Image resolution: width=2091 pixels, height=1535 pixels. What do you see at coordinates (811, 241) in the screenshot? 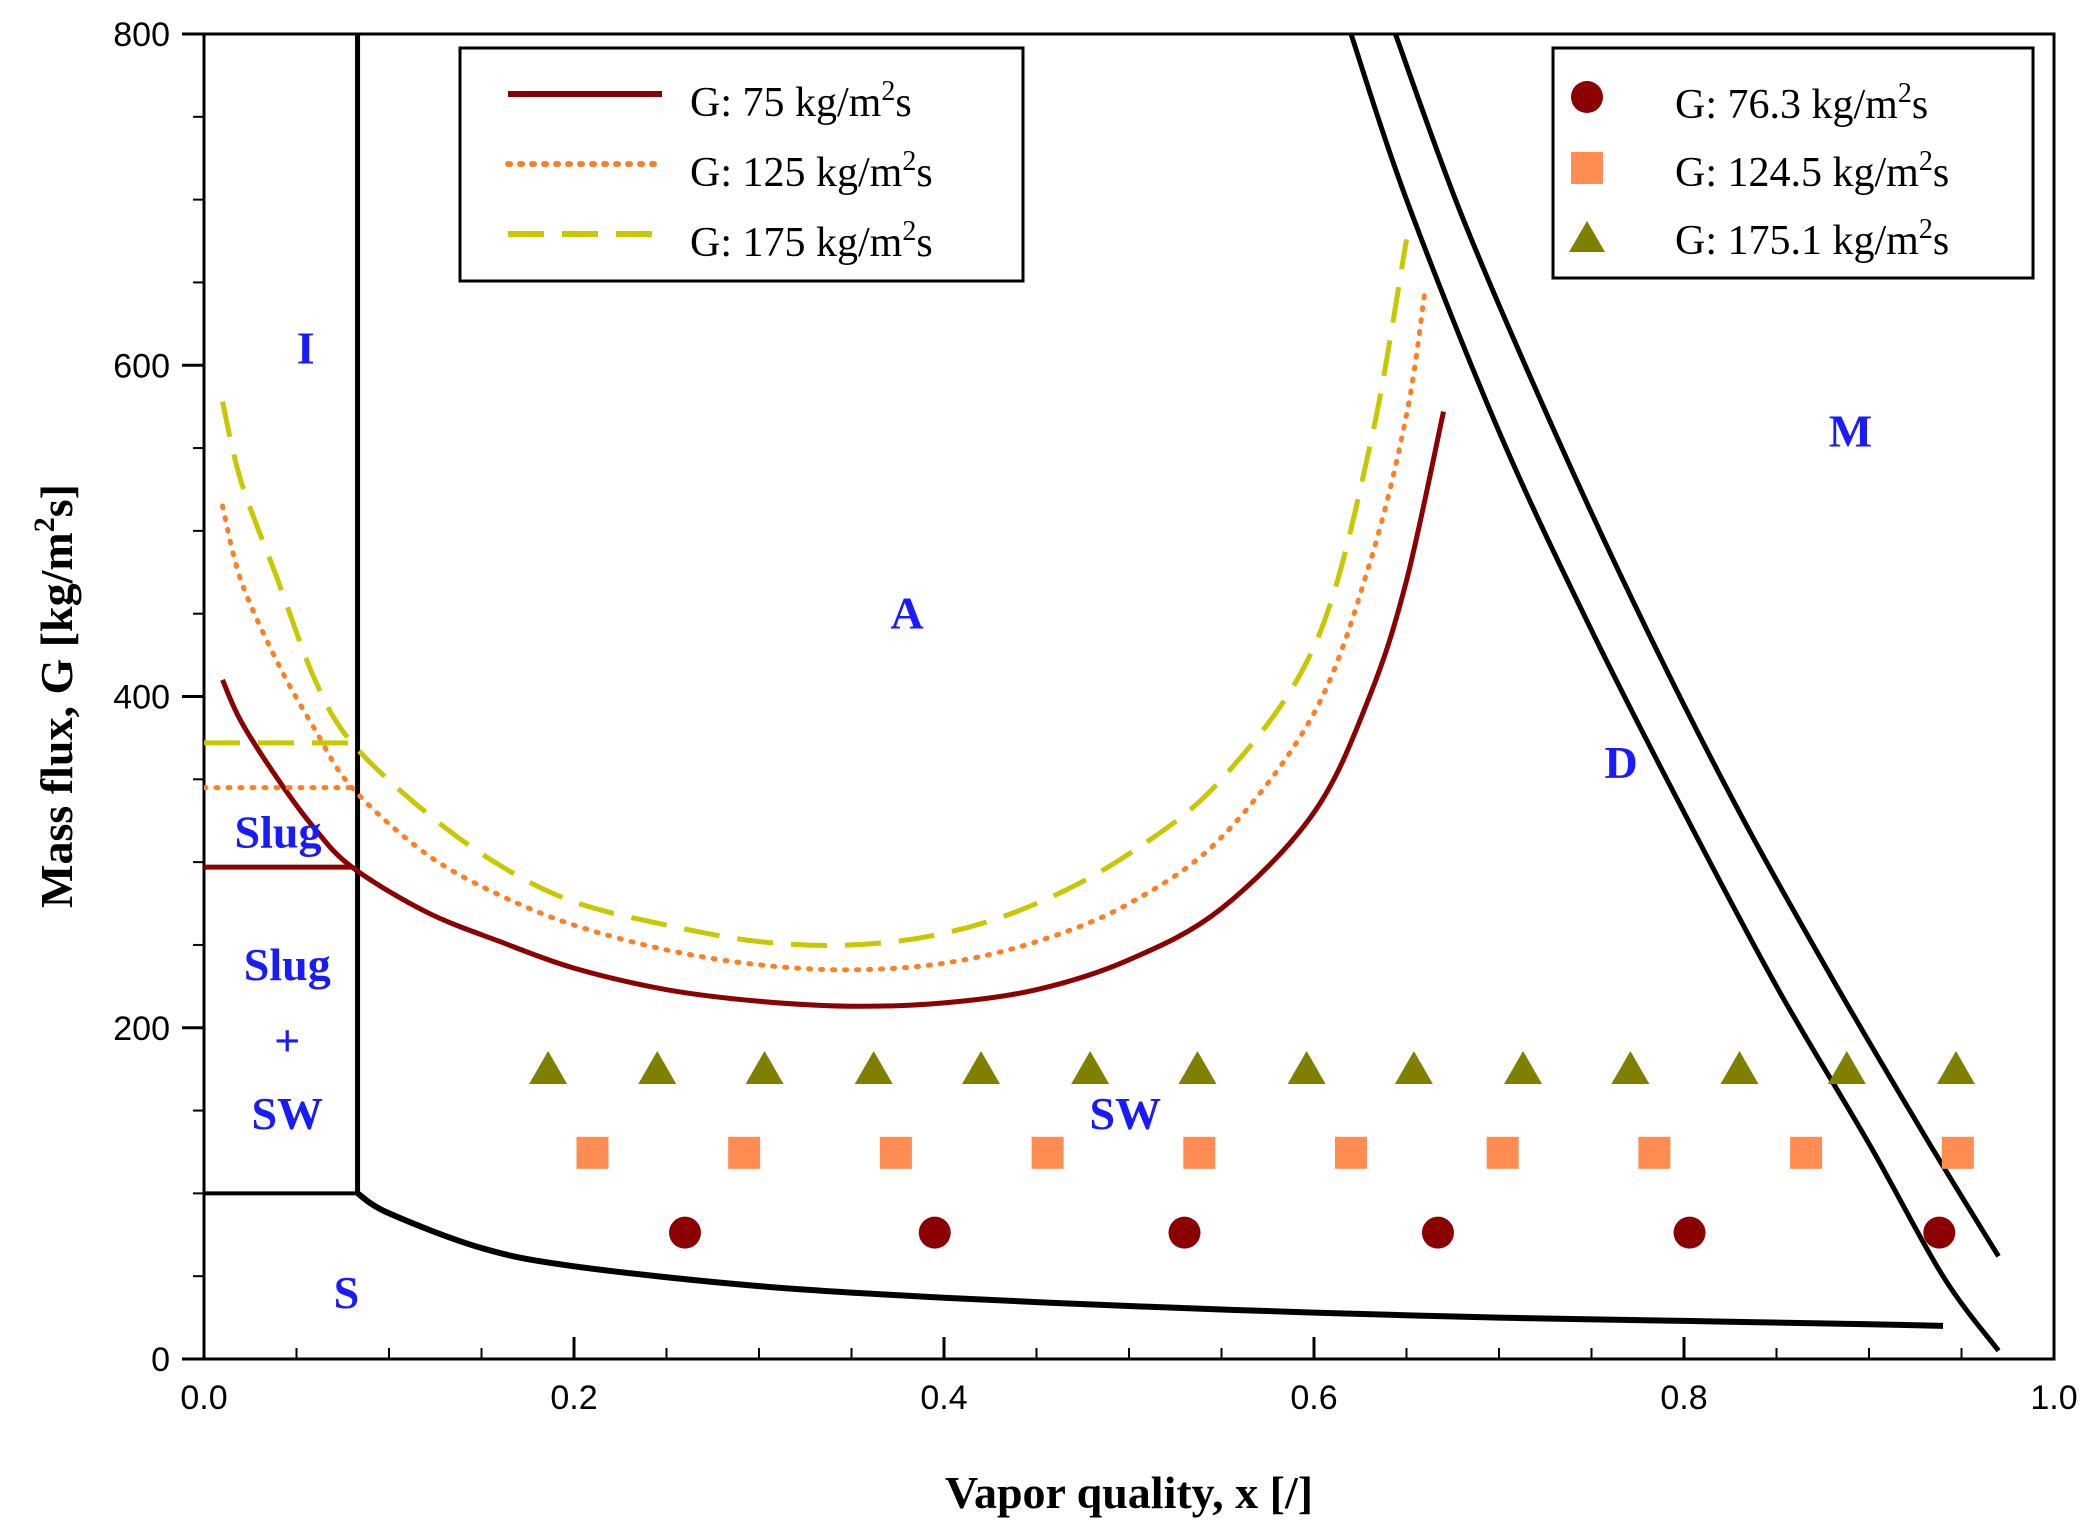
I see `legend-line-g175-label: G: 175 kg/m2s` at bounding box center [811, 241].